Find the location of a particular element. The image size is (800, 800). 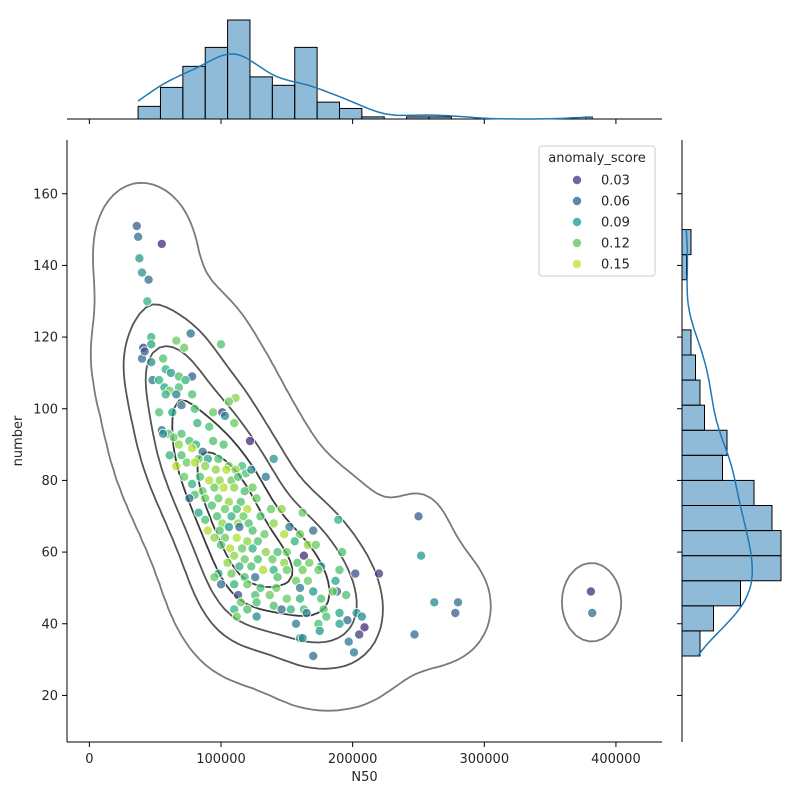

y-marginal-kde is located at coordinates (719, 443).